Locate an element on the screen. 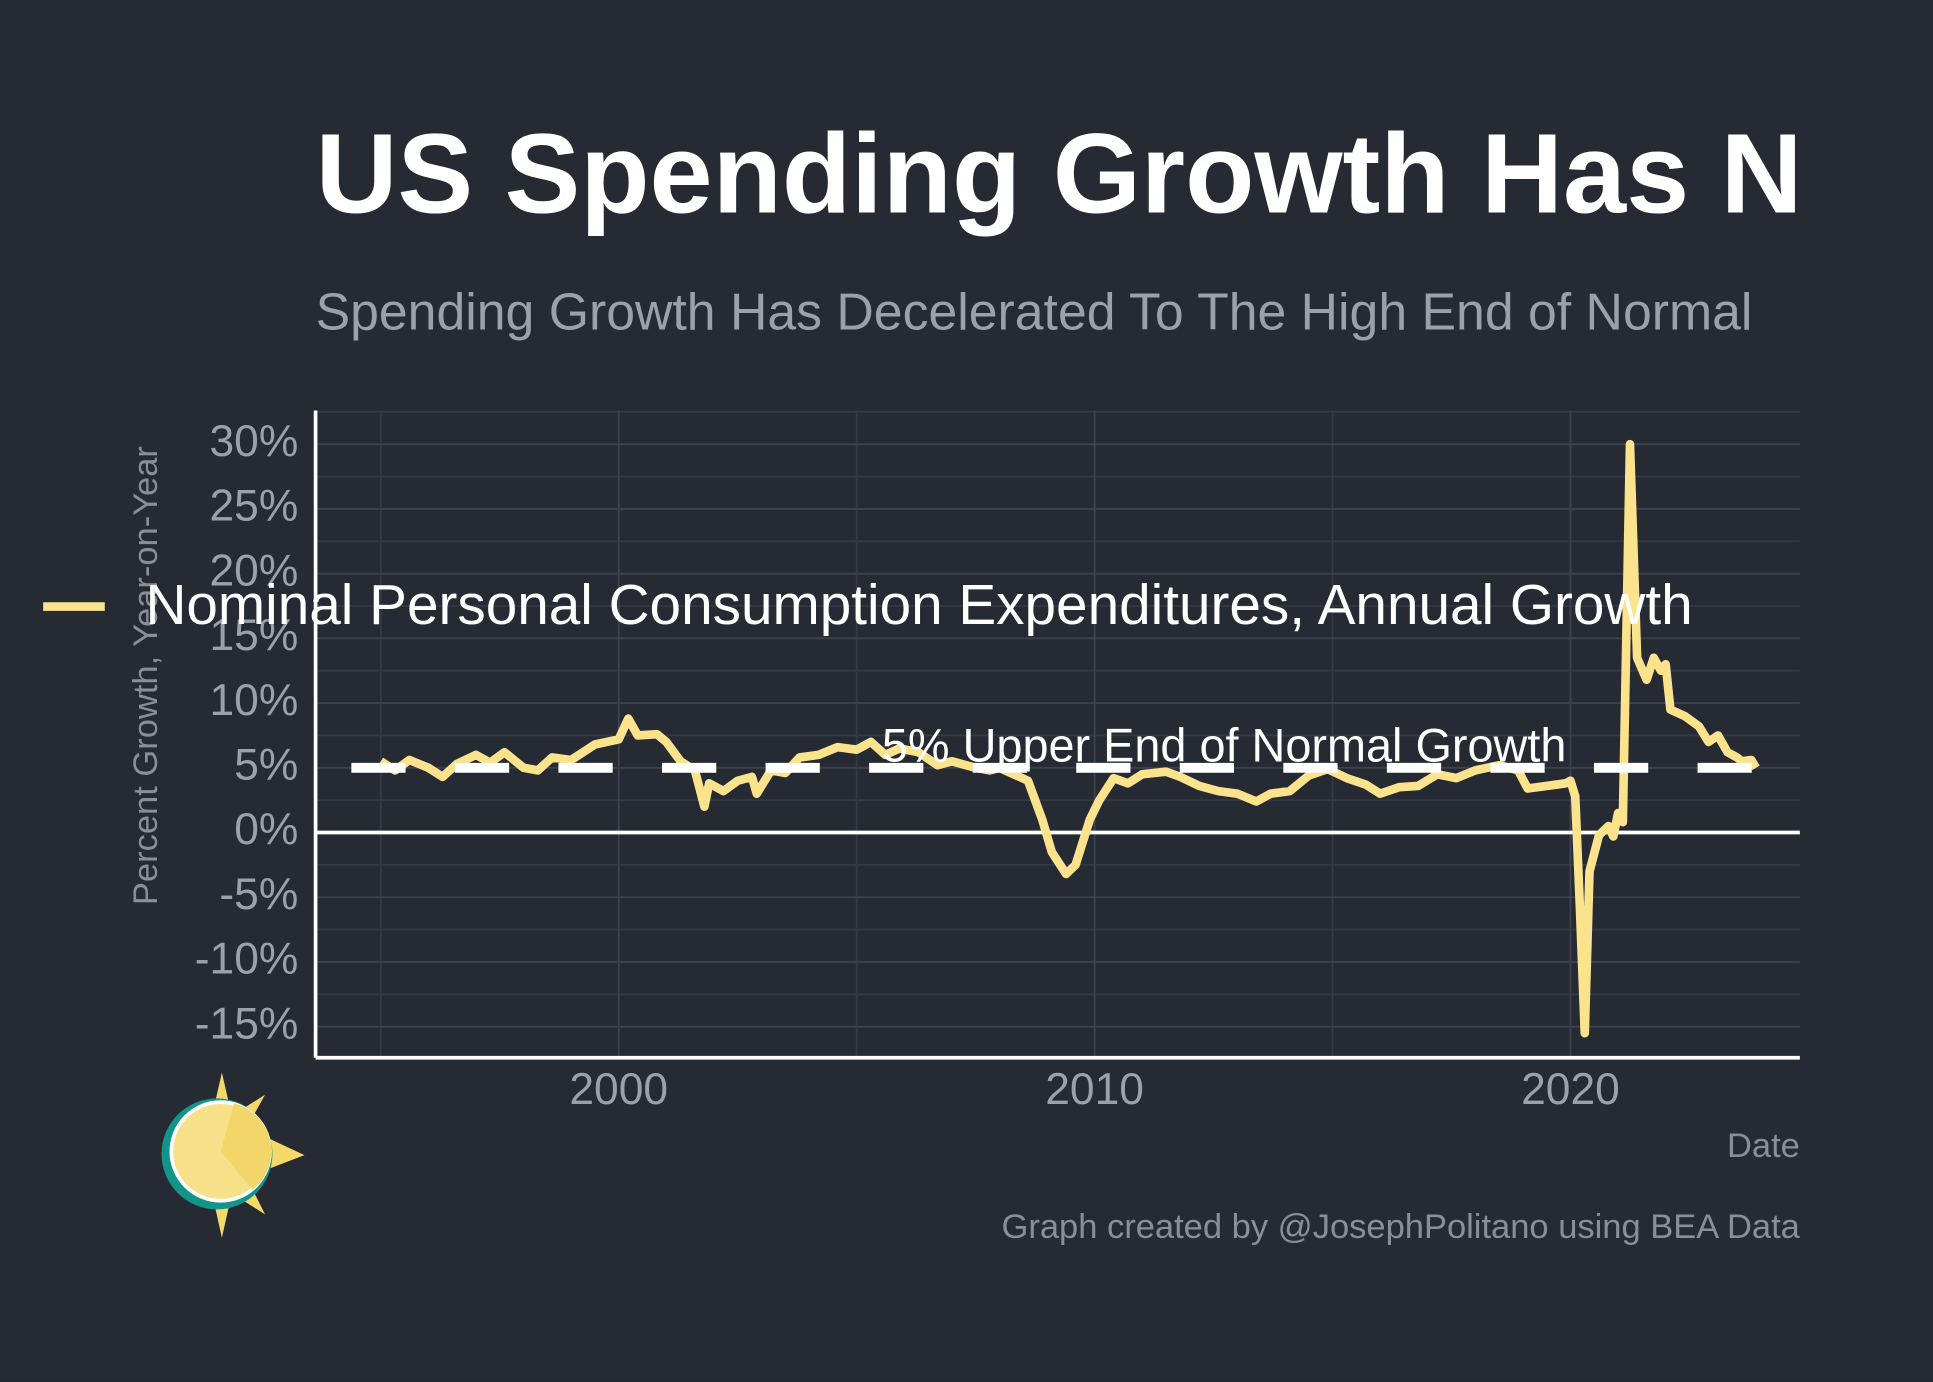  y-tick-label: 25% is located at coordinates (254, 506).